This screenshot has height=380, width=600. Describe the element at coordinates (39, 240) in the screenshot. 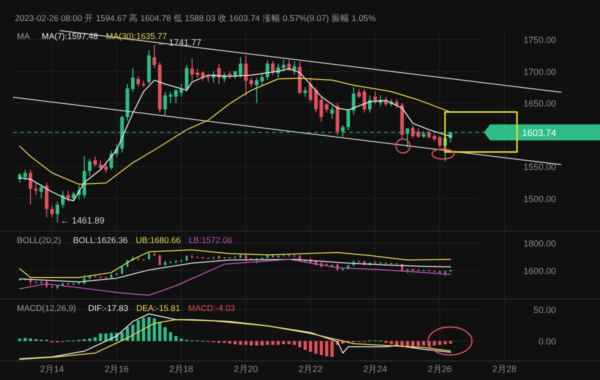

I see `legend-title: BOLL(20,2)` at that location.